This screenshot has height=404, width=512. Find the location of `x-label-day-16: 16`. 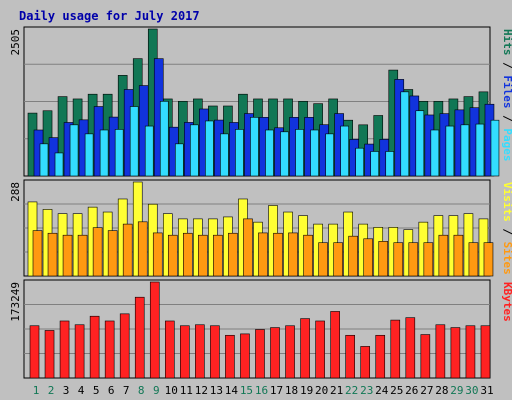

x-label-day-16: 16 is located at coordinates (261, 390).